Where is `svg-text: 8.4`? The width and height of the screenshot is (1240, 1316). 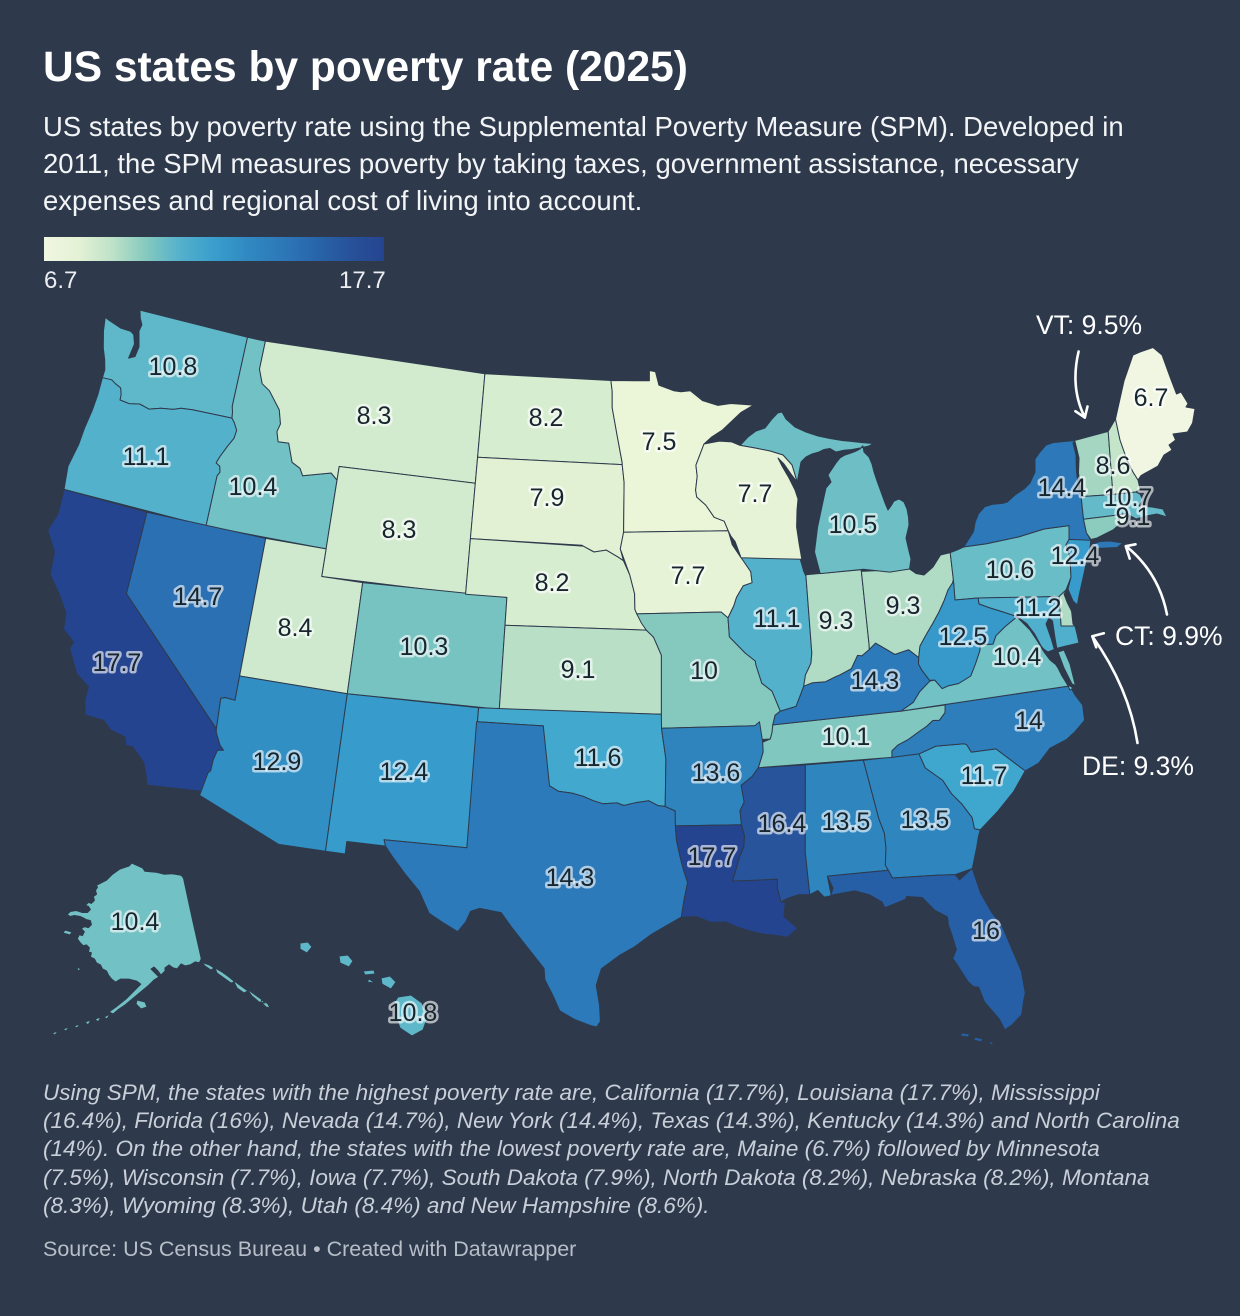
svg-text: 8.4 is located at coordinates (295, 628).